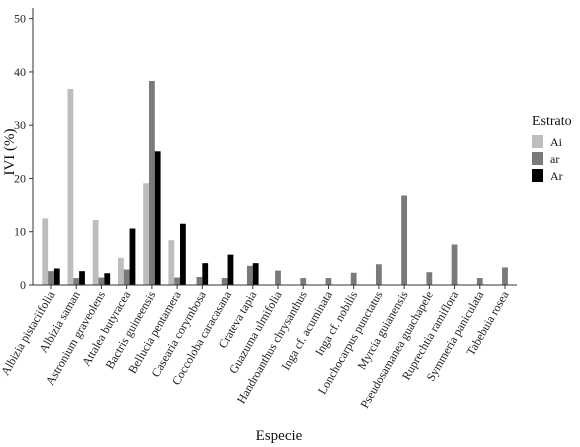 This screenshot has width=580, height=447. Describe the element at coordinates (20, 19) in the screenshot. I see `y-tick-label: 50` at that location.